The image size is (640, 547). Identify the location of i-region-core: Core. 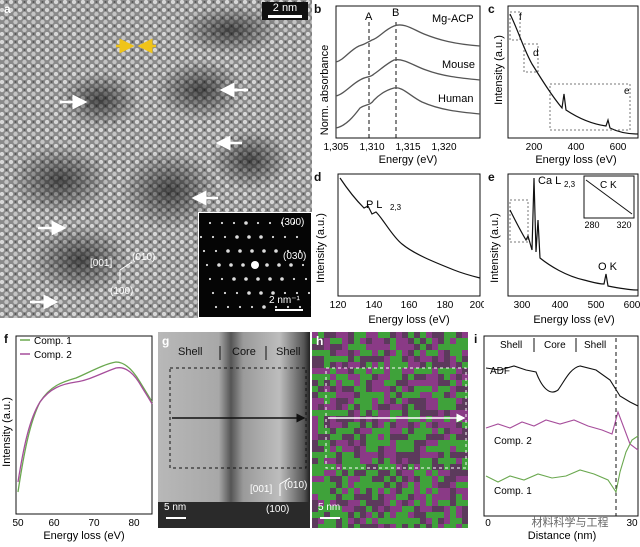
(555, 345).